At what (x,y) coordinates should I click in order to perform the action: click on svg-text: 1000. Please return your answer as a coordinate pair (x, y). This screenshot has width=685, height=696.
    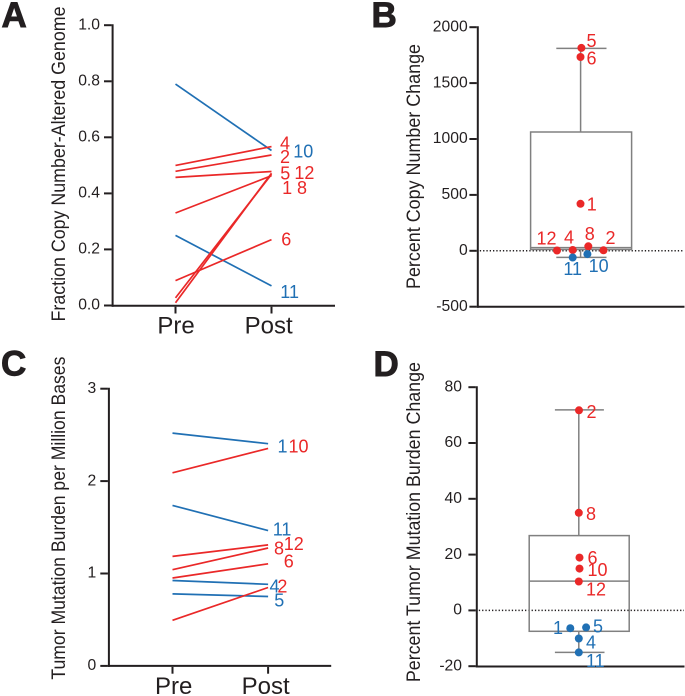
    Looking at the image, I should click on (450, 138).